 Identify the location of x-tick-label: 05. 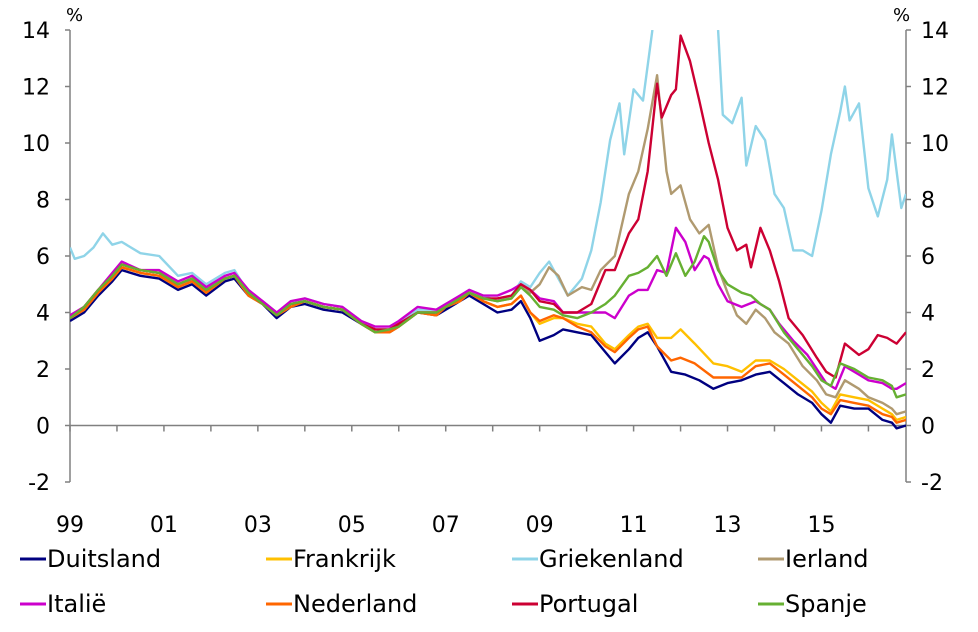
(352, 525).